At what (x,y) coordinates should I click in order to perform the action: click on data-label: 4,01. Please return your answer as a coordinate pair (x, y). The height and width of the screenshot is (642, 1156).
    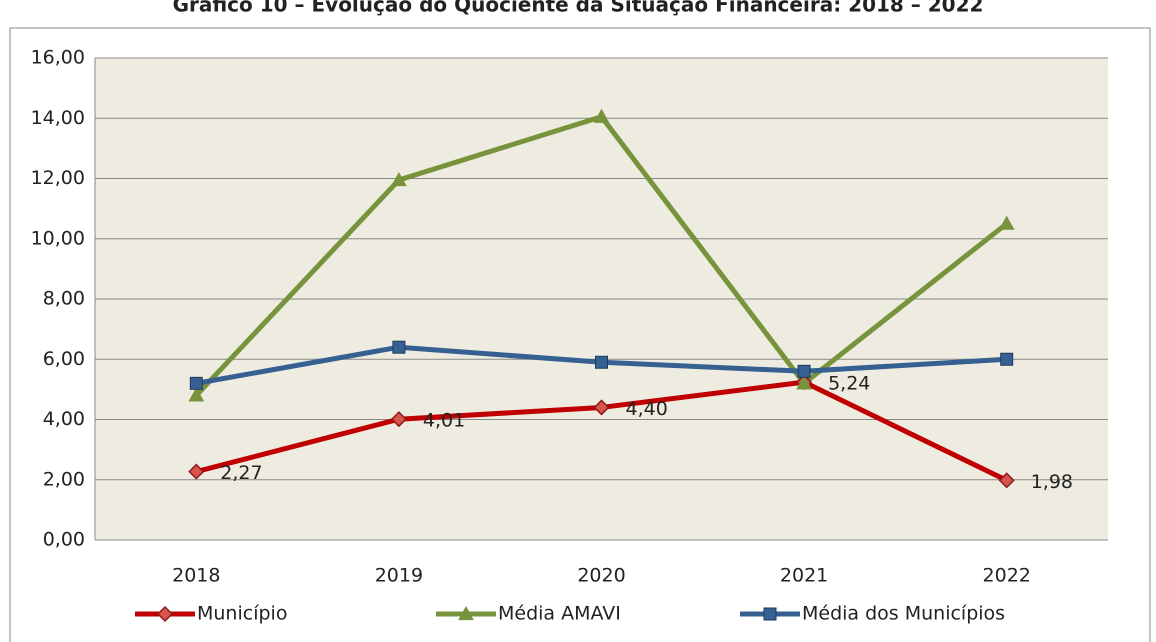
    Looking at the image, I should click on (444, 421).